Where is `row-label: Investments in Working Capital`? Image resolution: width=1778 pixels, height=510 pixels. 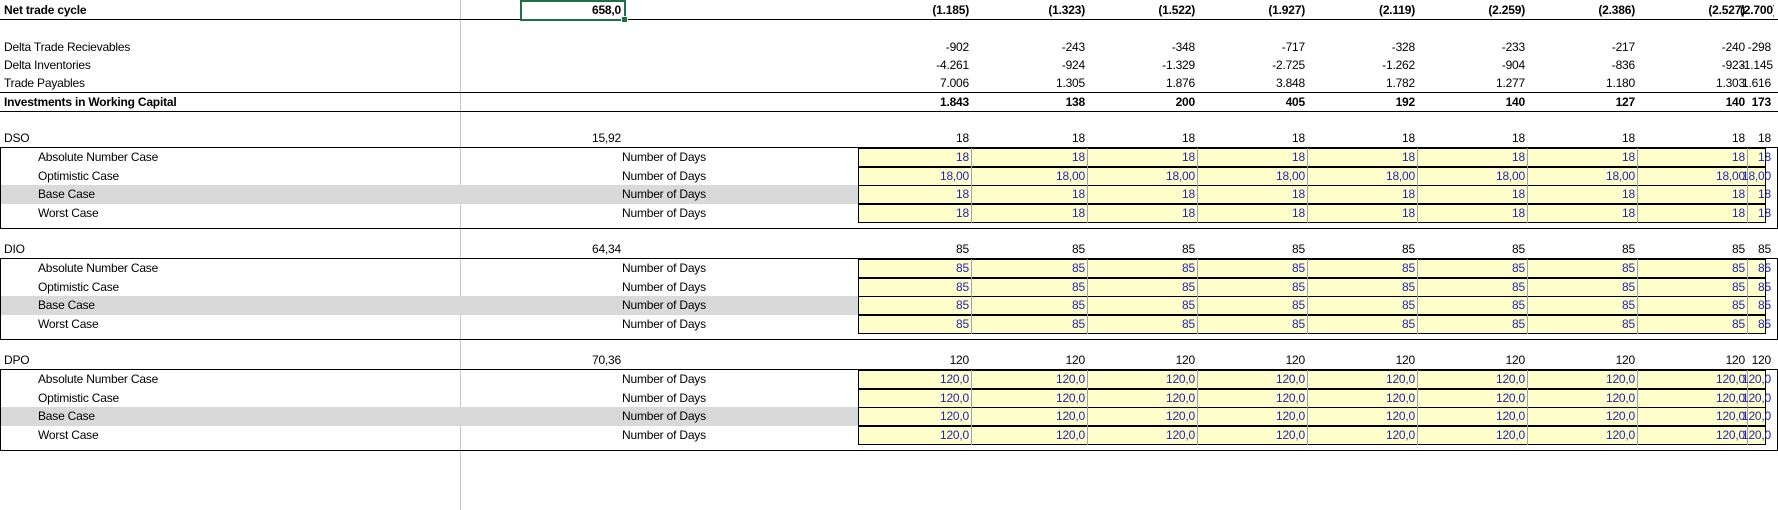
row-label: Investments in Working Capital is located at coordinates (90, 102).